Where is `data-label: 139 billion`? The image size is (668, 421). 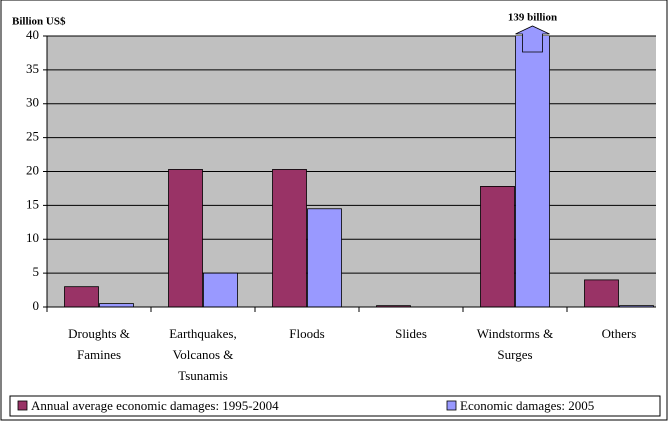
data-label: 139 billion is located at coordinates (532, 18).